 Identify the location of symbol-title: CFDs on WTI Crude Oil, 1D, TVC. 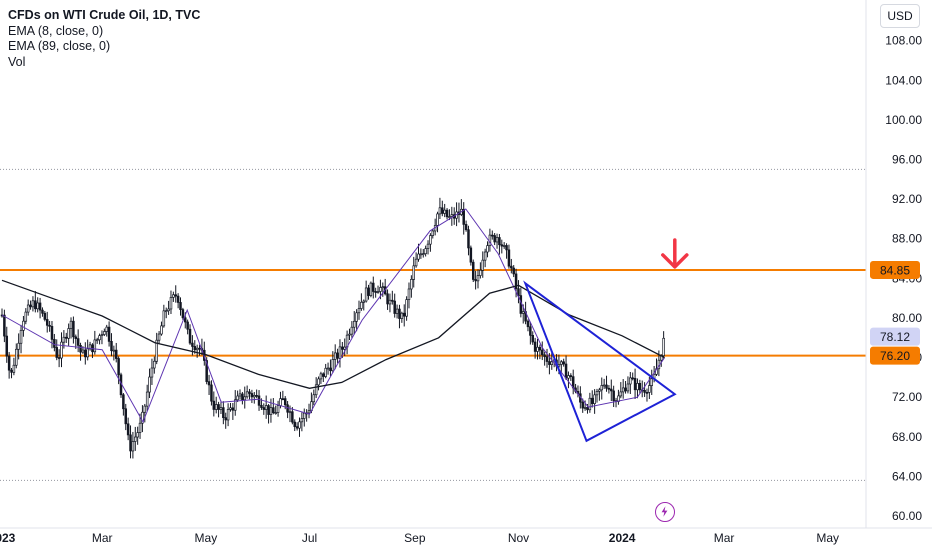
(104, 15).